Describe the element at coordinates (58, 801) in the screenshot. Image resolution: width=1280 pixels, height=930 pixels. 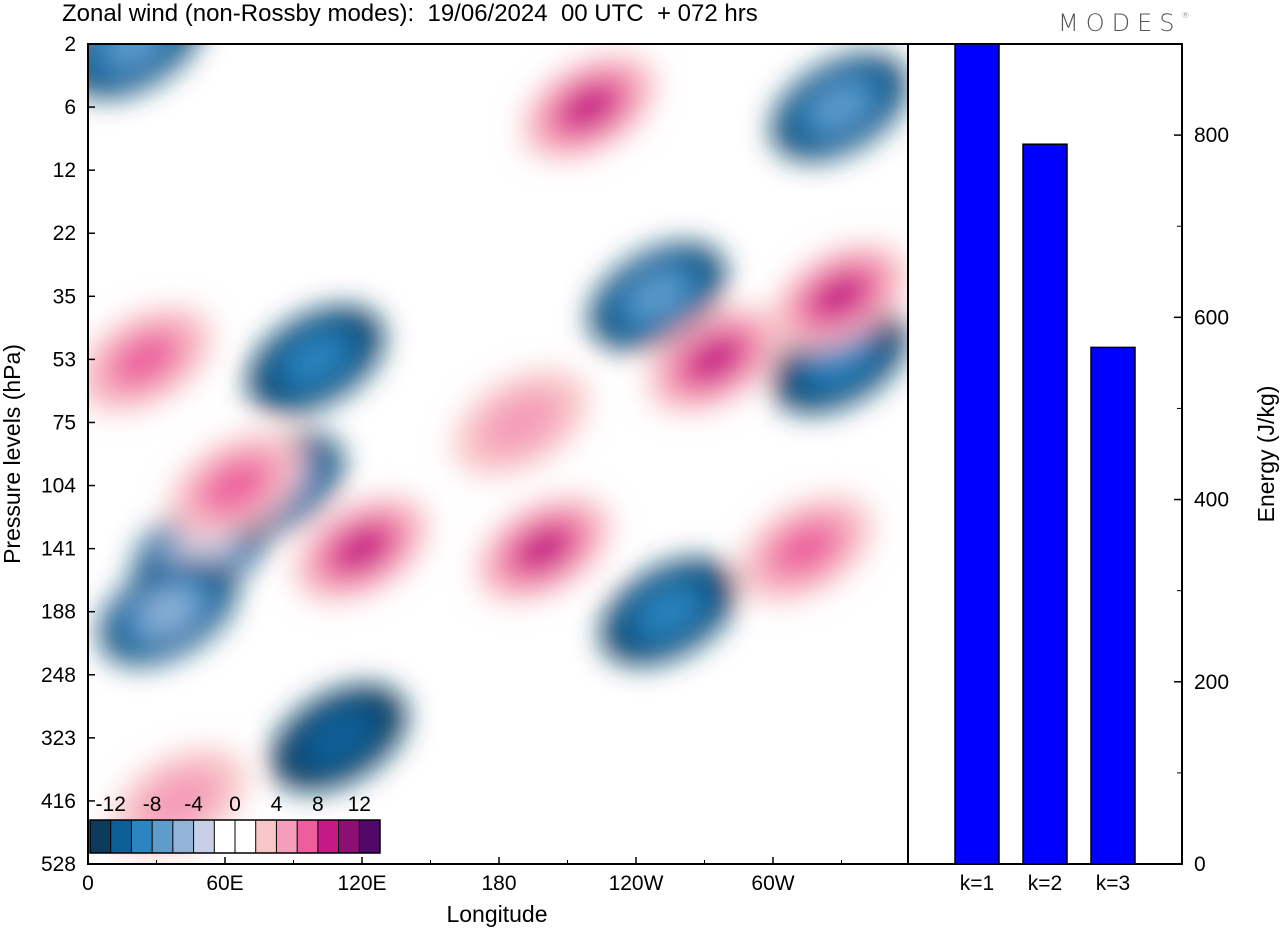
I see `y-tick-label: 416` at that location.